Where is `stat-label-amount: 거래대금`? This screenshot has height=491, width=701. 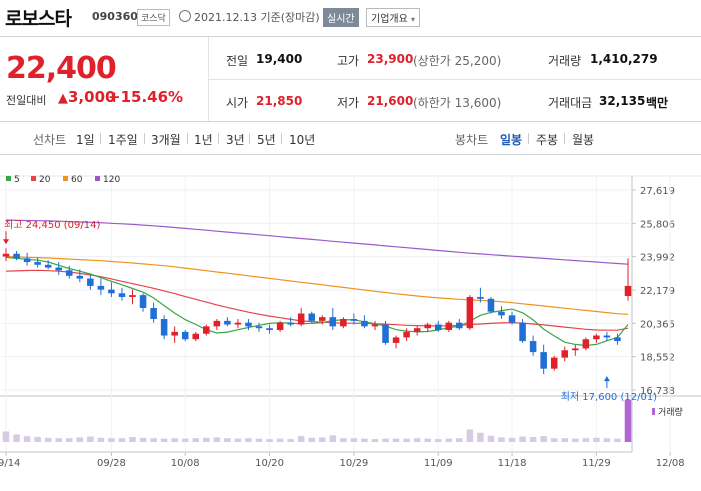 stat-label-amount: 거래대금 is located at coordinates (570, 103).